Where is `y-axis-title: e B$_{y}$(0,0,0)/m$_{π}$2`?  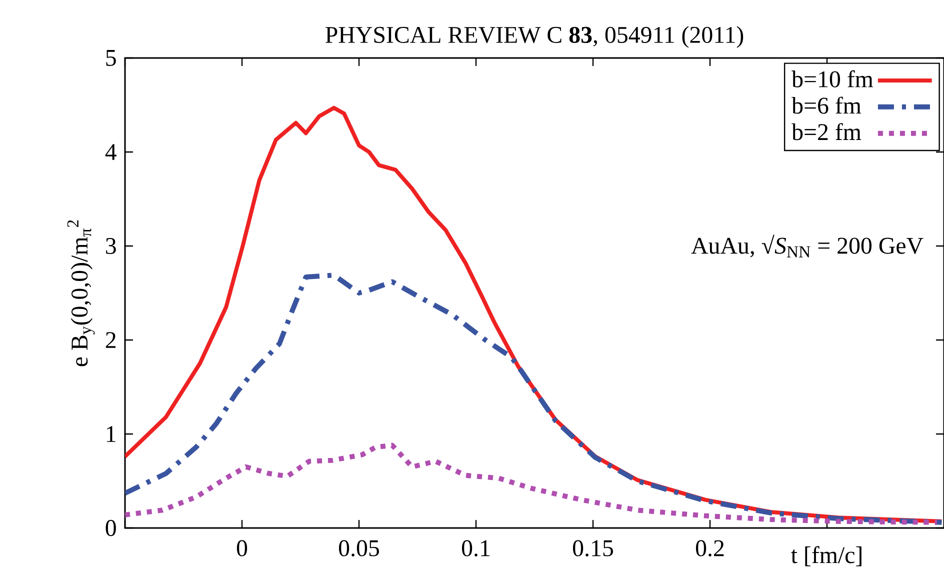 y-axis-title: e B$_{y}$(0,0,0)/m$_{π}$2 is located at coordinates (81, 293).